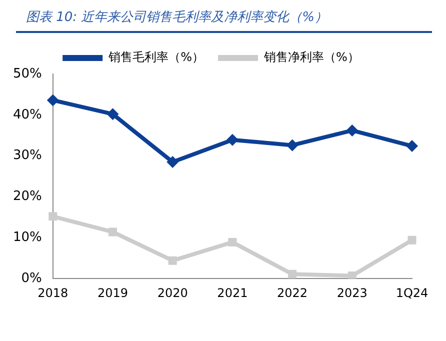  Describe the element at coordinates (53, 293) in the screenshot. I see `x-tick-label: 2018` at that location.